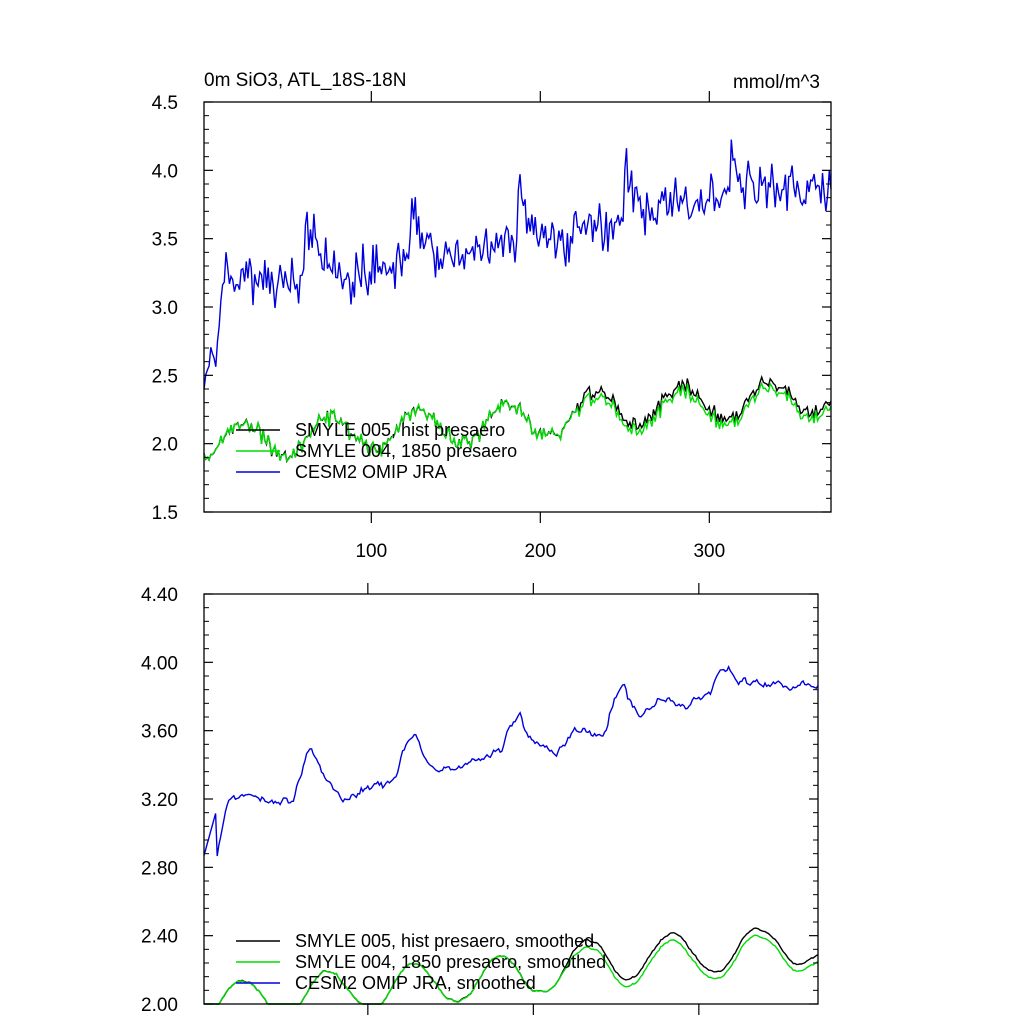 Image resolution: width=1024 pixels, height=1024 pixels. Describe the element at coordinates (165, 445) in the screenshot. I see `y-tick-label: 2.0` at that location.